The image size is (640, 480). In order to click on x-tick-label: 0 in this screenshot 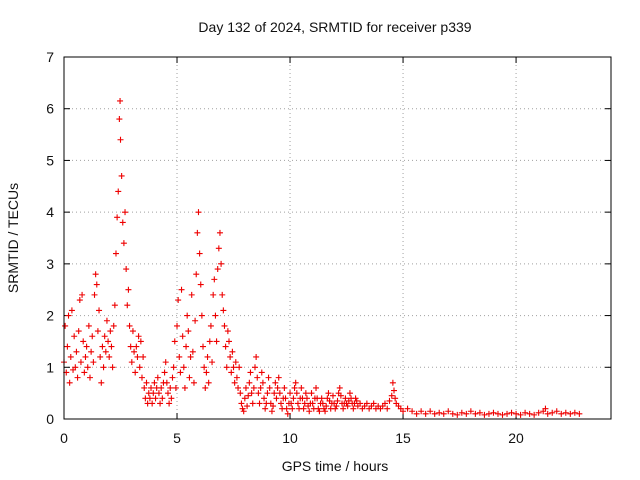, I will do `click(64, 438)`.